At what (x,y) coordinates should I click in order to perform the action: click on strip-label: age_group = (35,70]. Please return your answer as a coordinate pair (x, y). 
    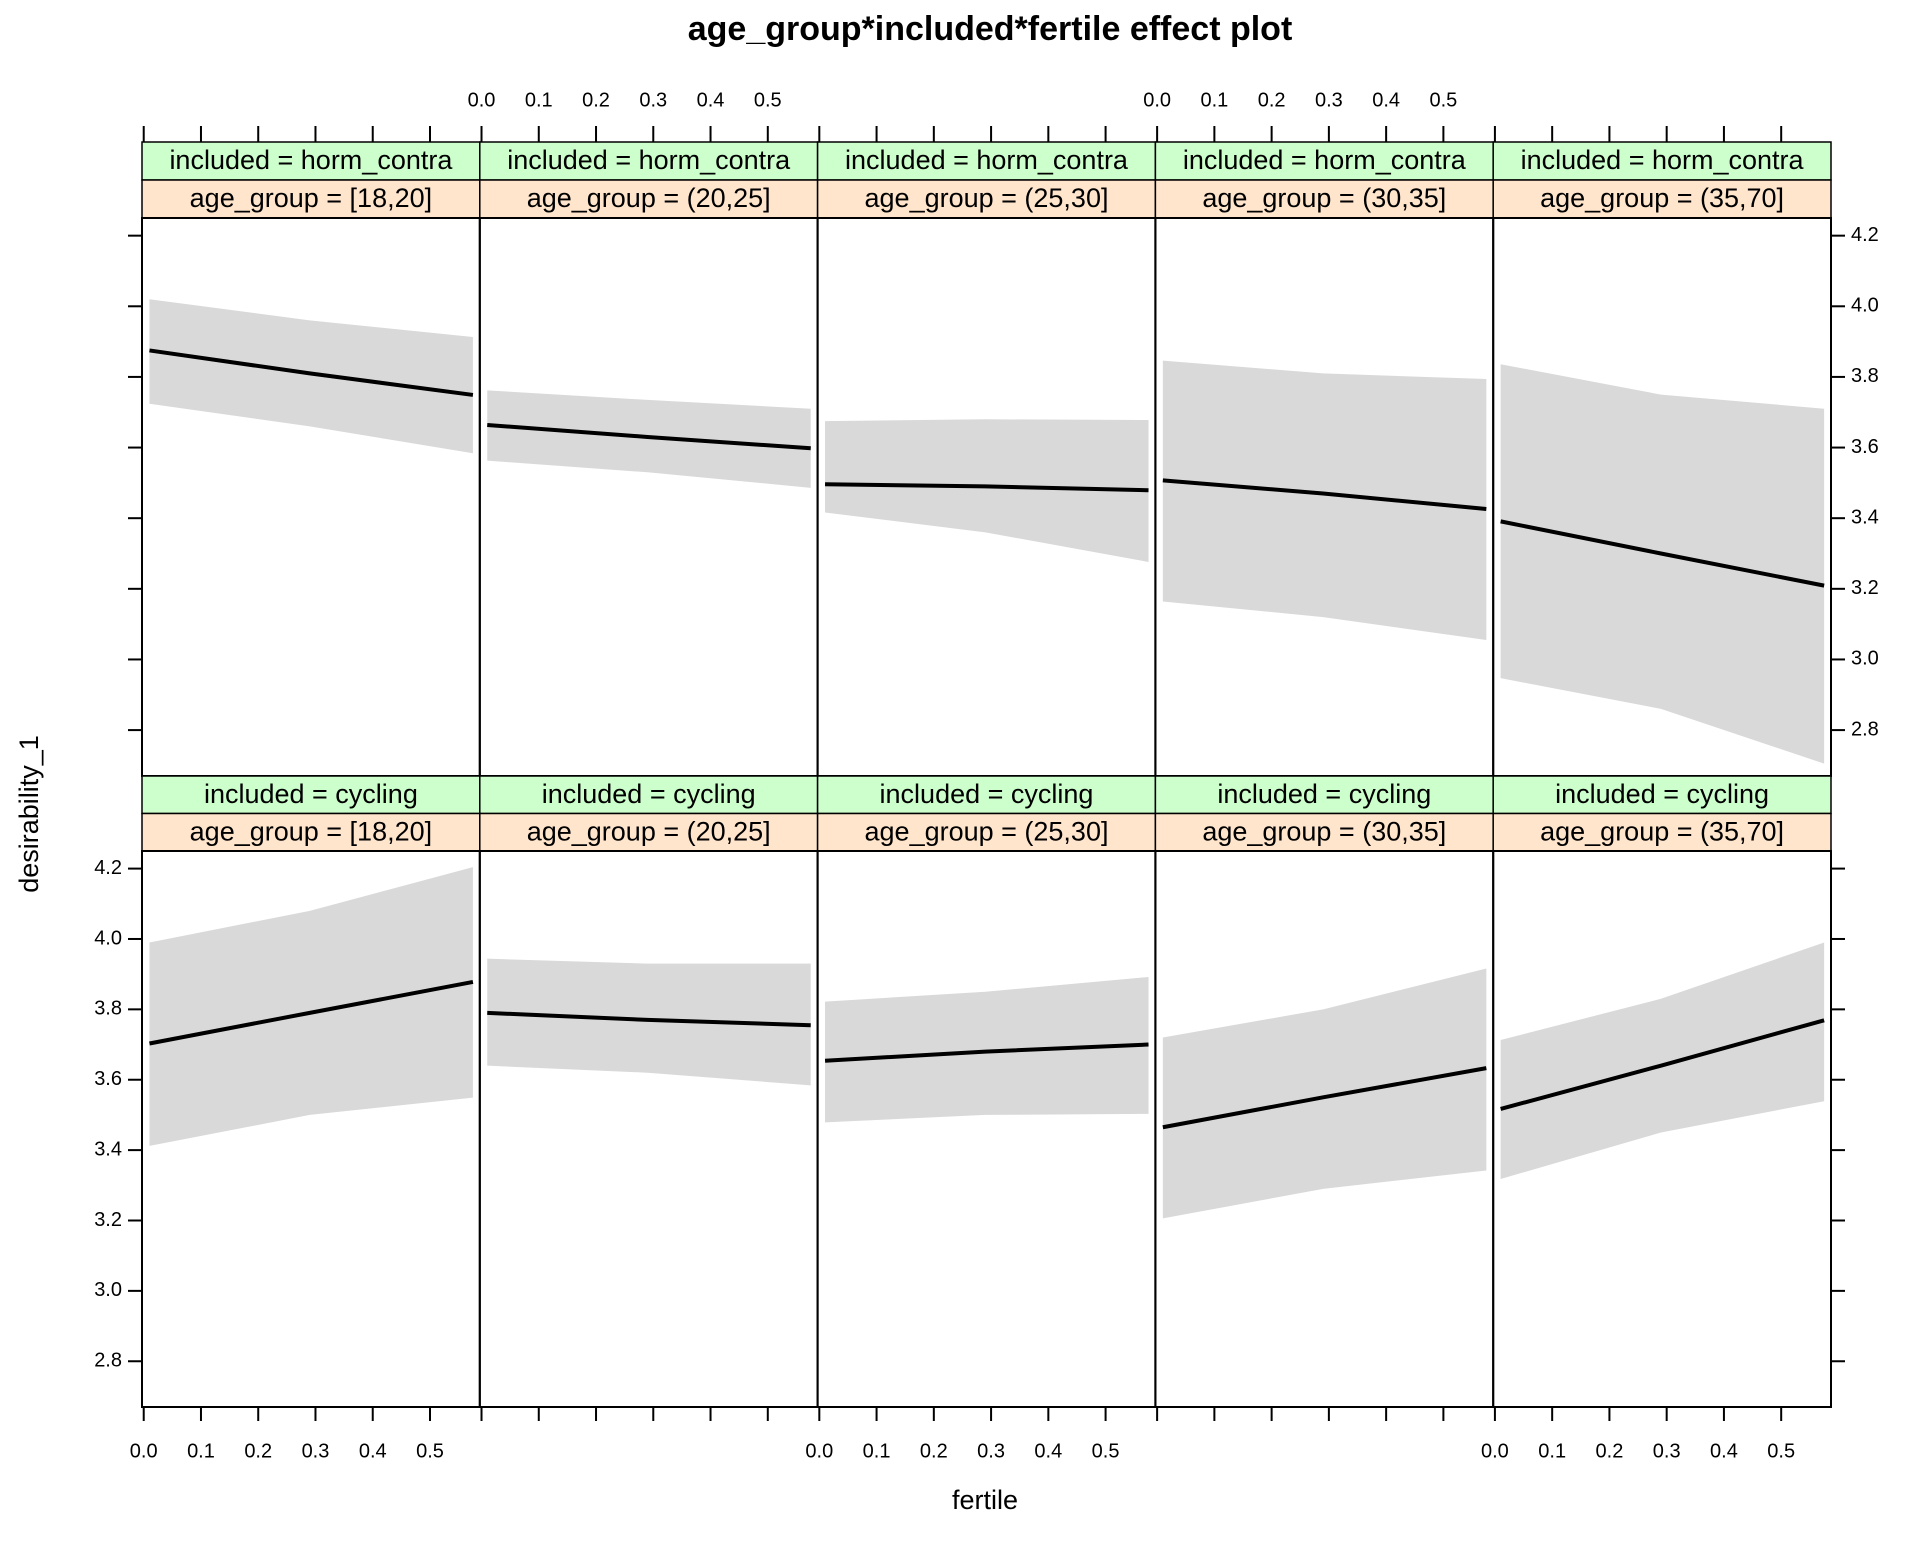
    Looking at the image, I should click on (1662, 198).